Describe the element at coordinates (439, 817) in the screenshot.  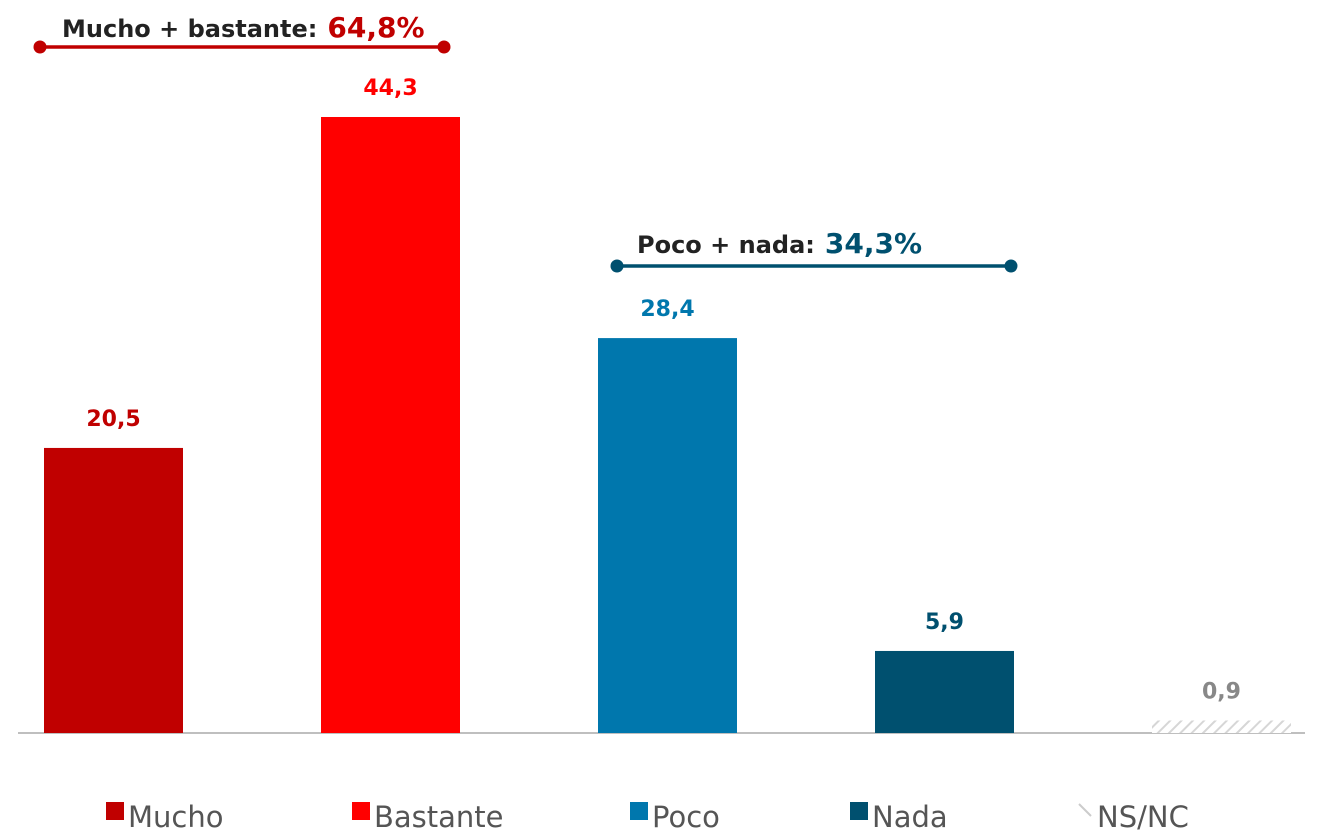
I see `legend-label: Bastante` at that location.